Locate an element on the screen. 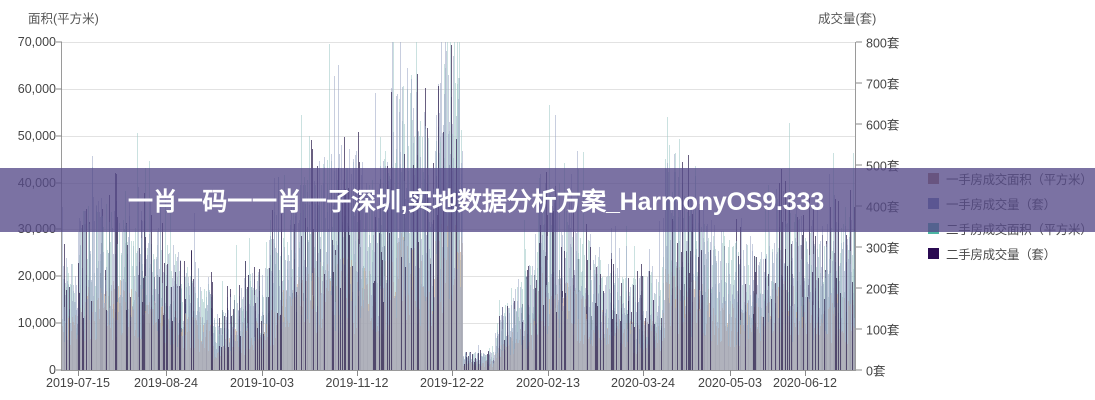 The width and height of the screenshot is (1095, 400). y-axis-left-tick-label: 10,000 is located at coordinates (36, 323).